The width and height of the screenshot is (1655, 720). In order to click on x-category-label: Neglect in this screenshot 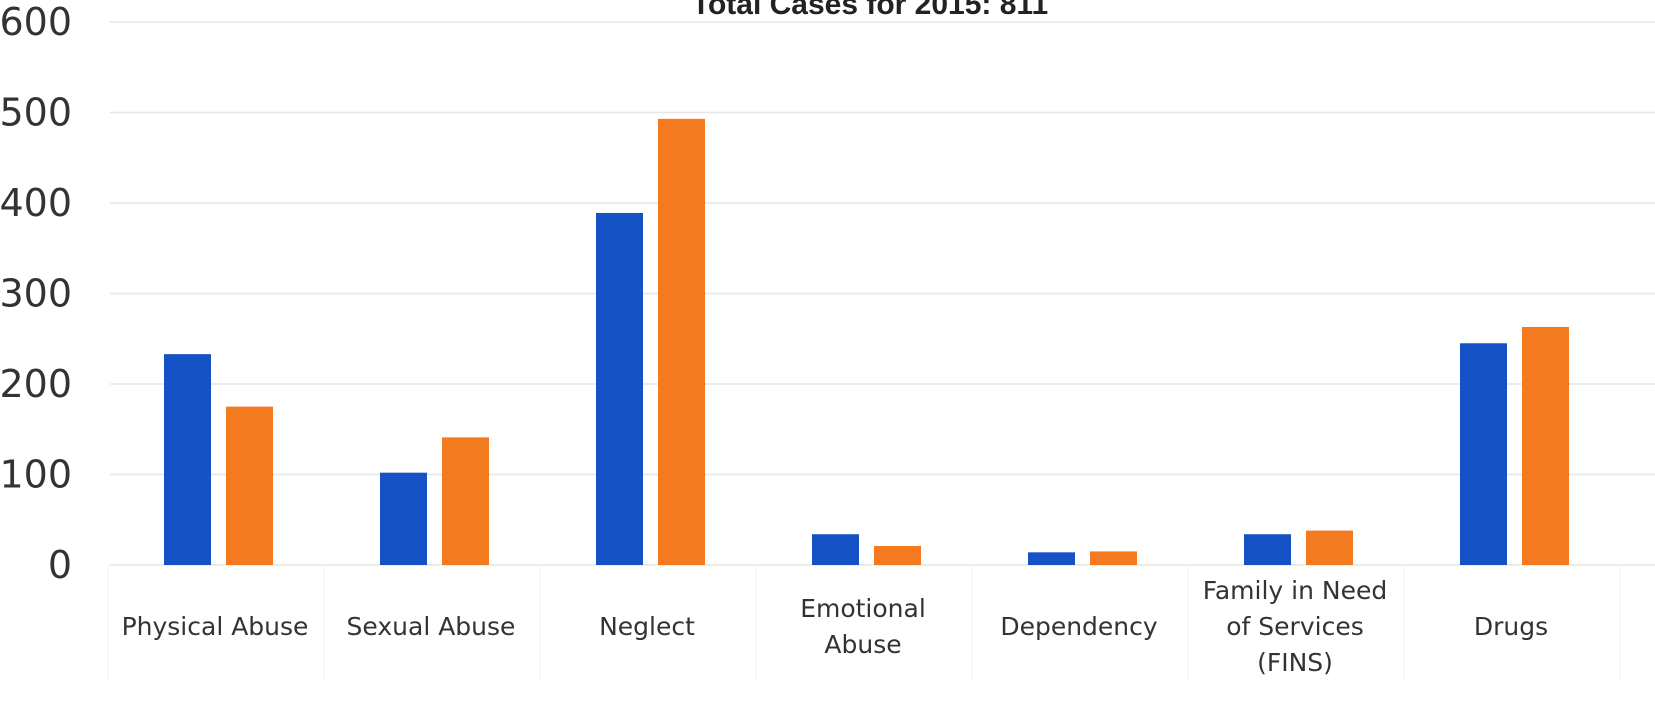, I will do `click(647, 626)`.